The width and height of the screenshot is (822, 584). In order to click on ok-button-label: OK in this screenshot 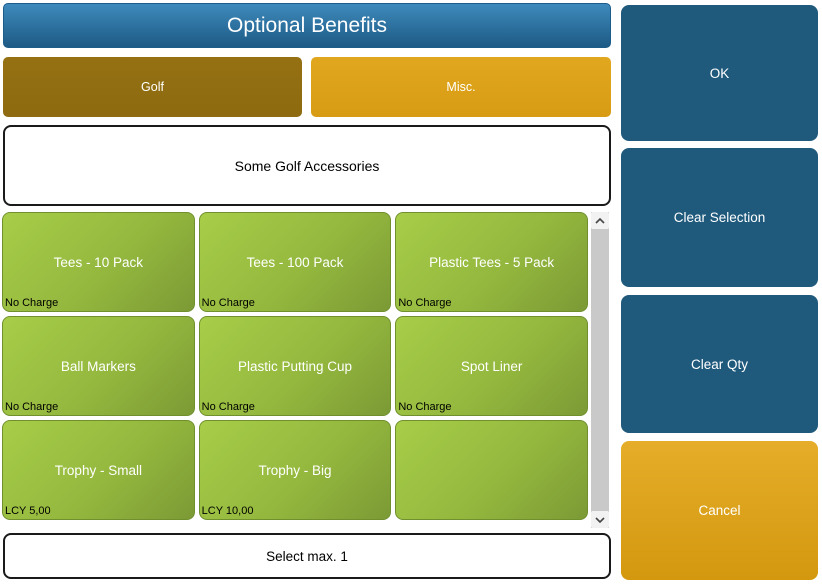, I will do `click(719, 73)`.